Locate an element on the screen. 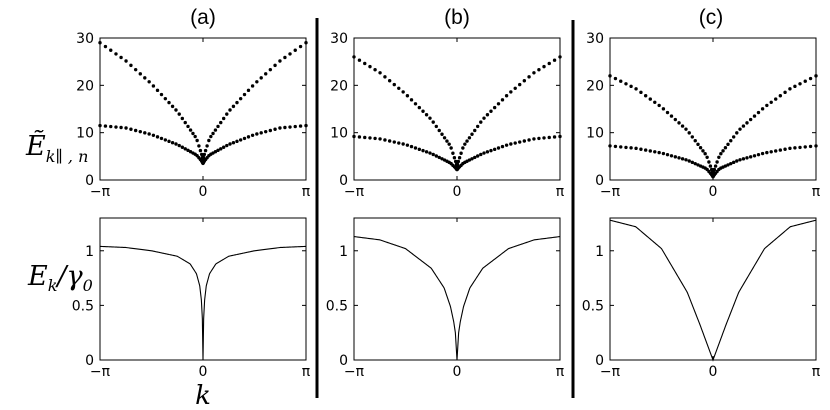 This screenshot has height=410, width=830. x-tick-label: 0 is located at coordinates (203, 192).